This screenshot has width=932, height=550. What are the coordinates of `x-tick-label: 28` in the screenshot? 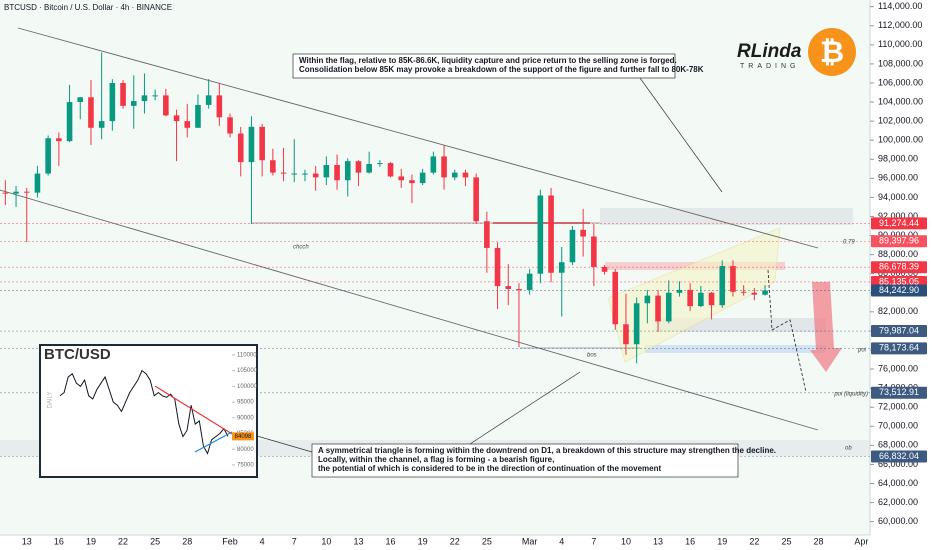 It's located at (819, 541).